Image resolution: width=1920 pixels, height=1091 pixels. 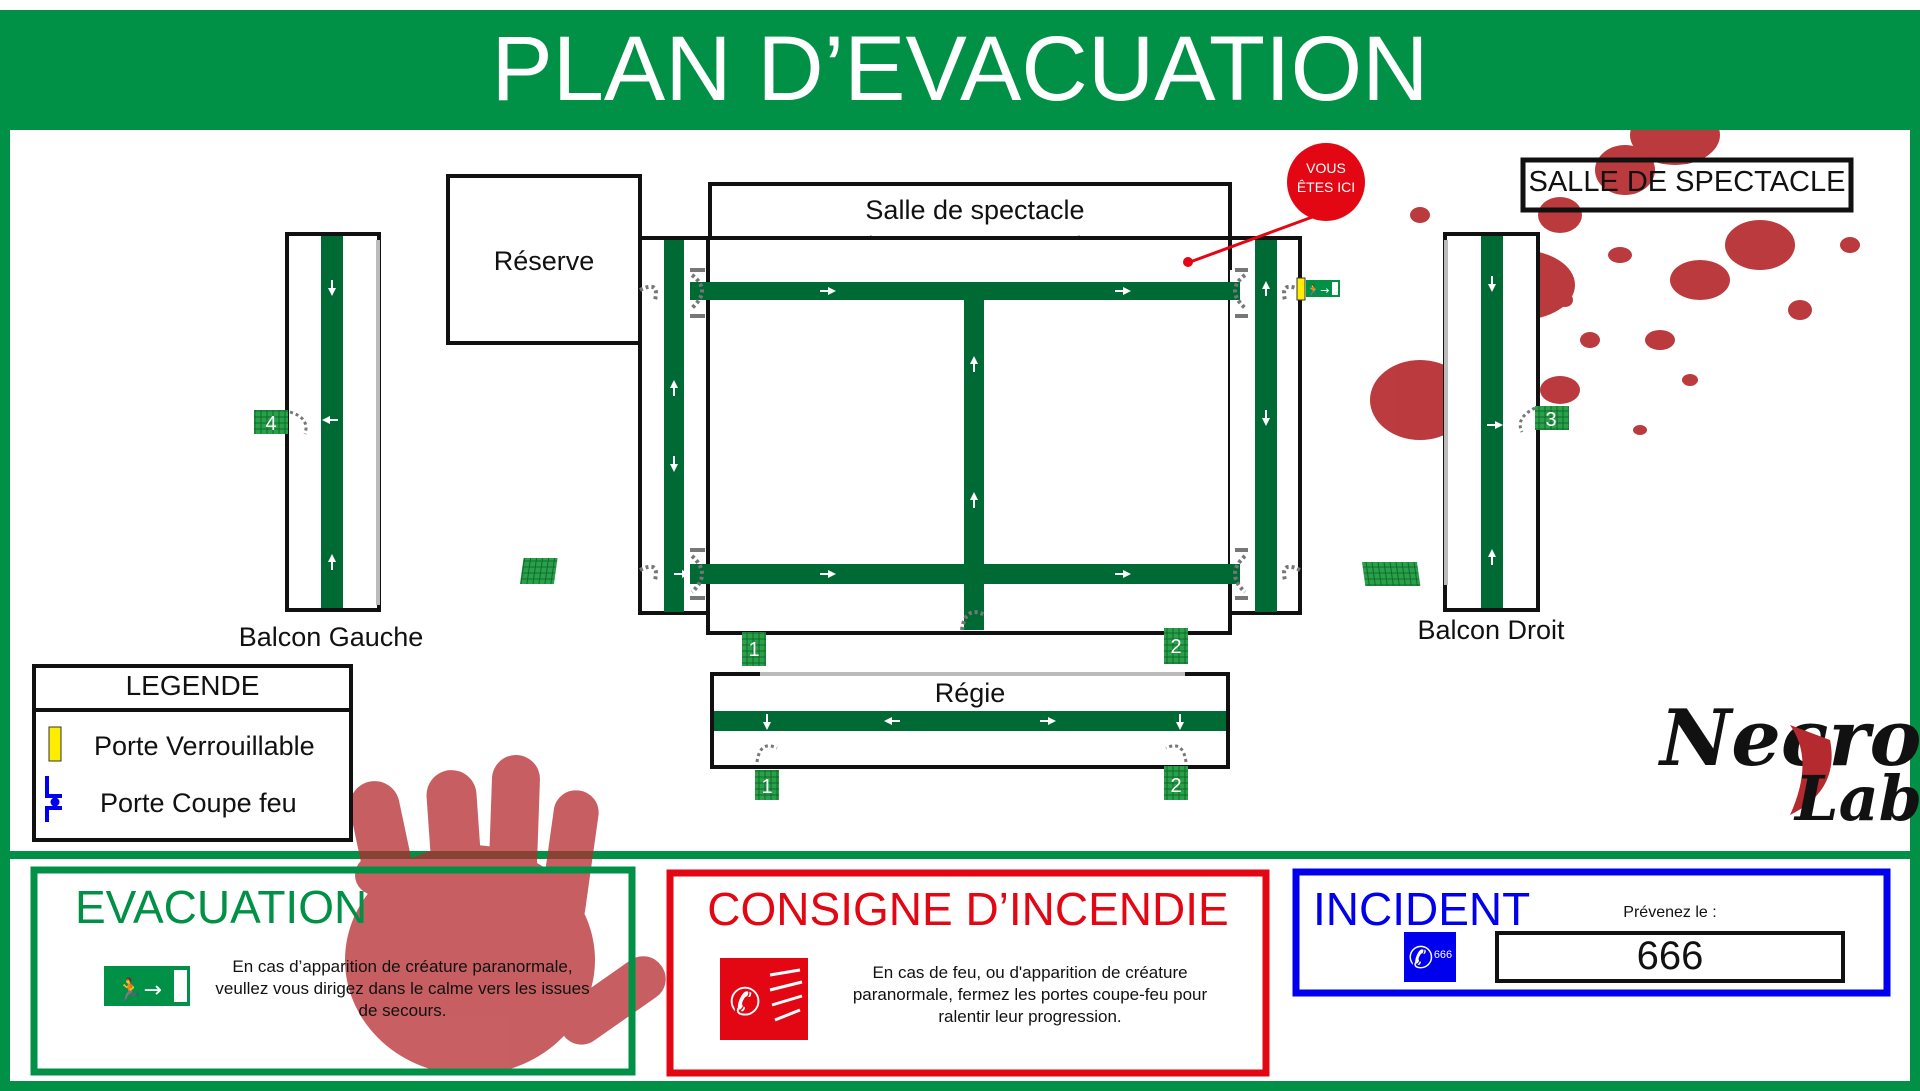 What do you see at coordinates (1274, 205) in the screenshot?
I see `you-are-here-marker` at bounding box center [1274, 205].